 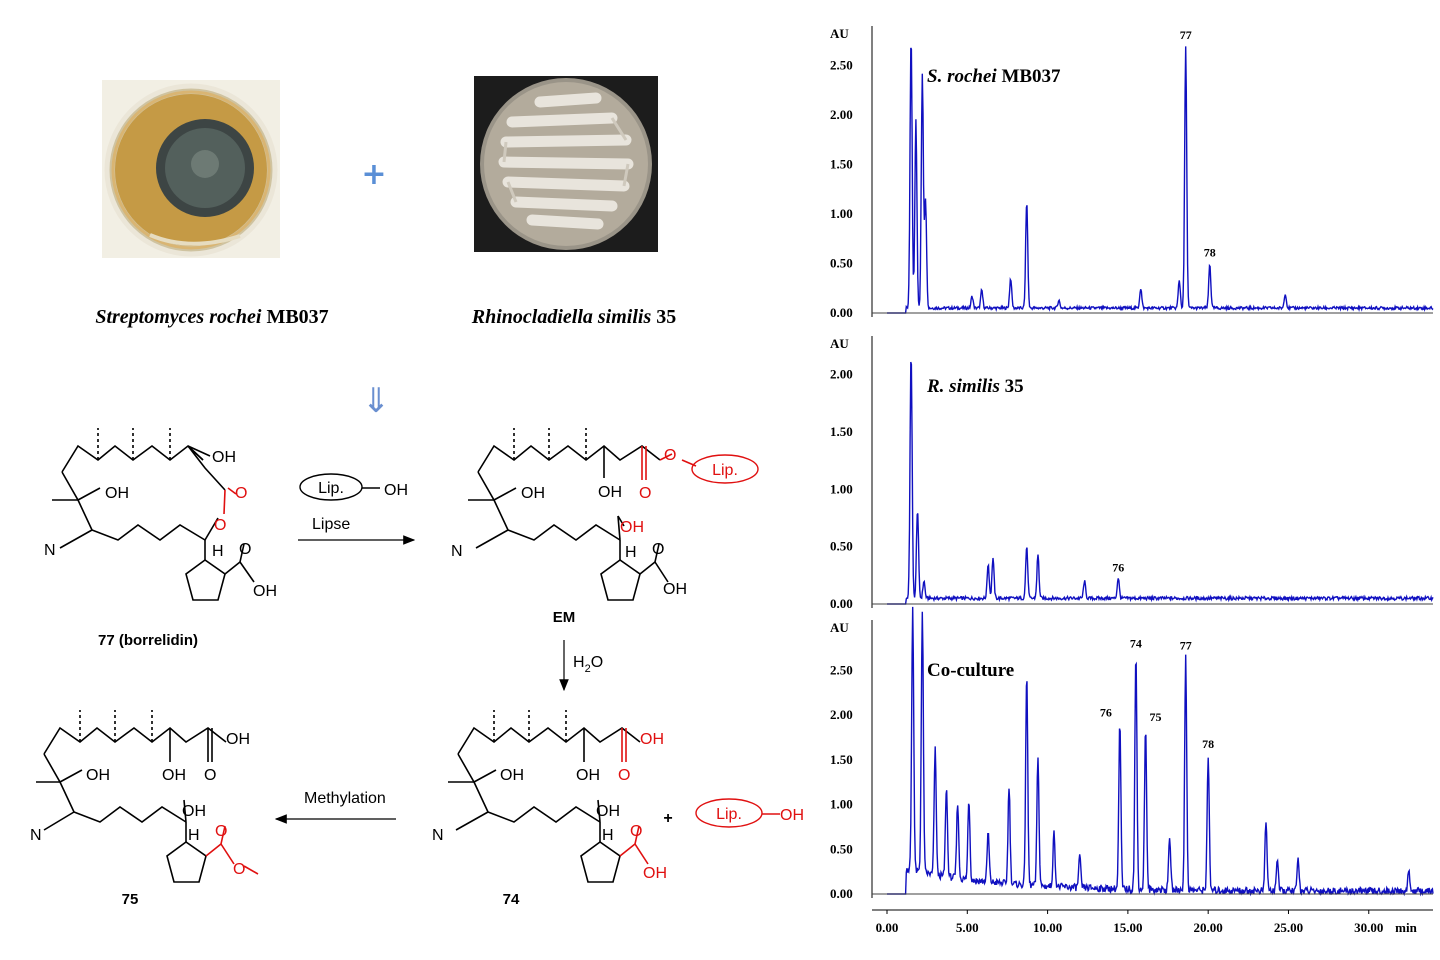 I want to click on streptomyces-caption: Streptomyces rochei MB037, so click(x=211, y=317).